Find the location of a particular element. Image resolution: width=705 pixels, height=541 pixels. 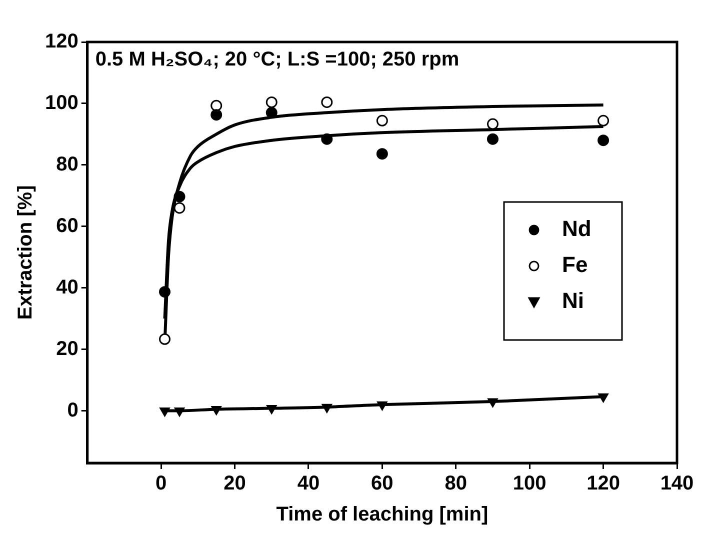

legend-label: Fe is located at coordinates (575, 265).